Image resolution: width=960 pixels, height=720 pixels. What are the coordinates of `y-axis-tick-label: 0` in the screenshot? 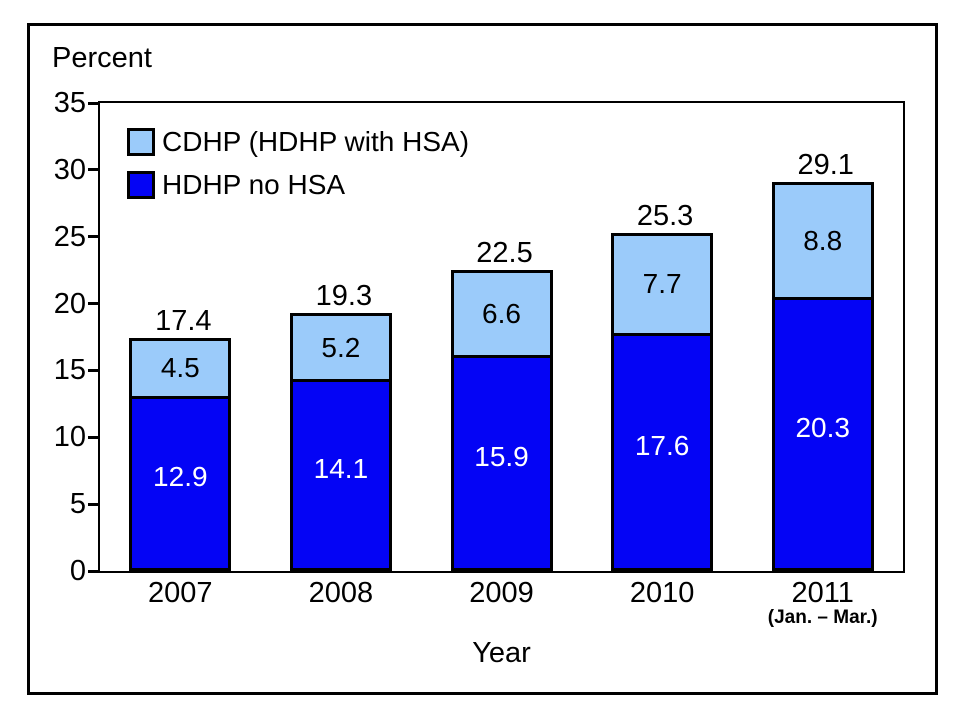 It's located at (77, 571).